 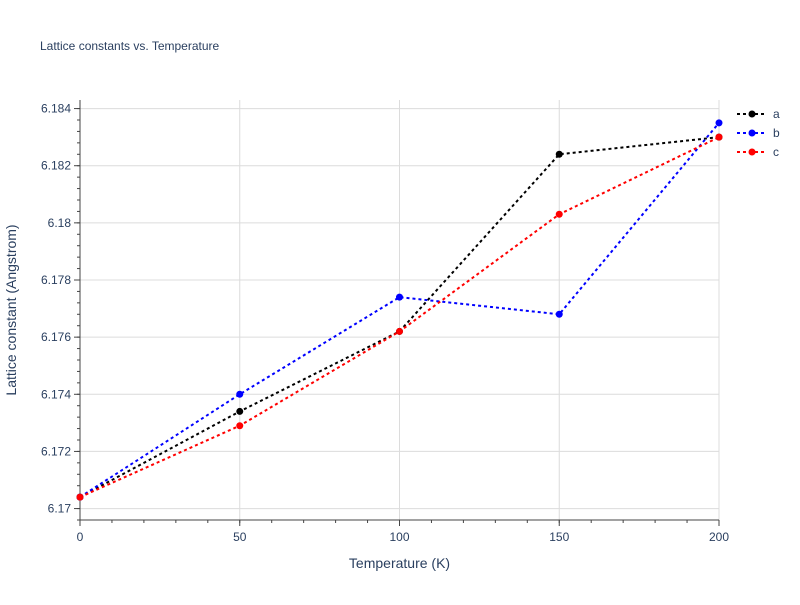 I want to click on y-tick-label: 6.17, so click(x=60, y=509).